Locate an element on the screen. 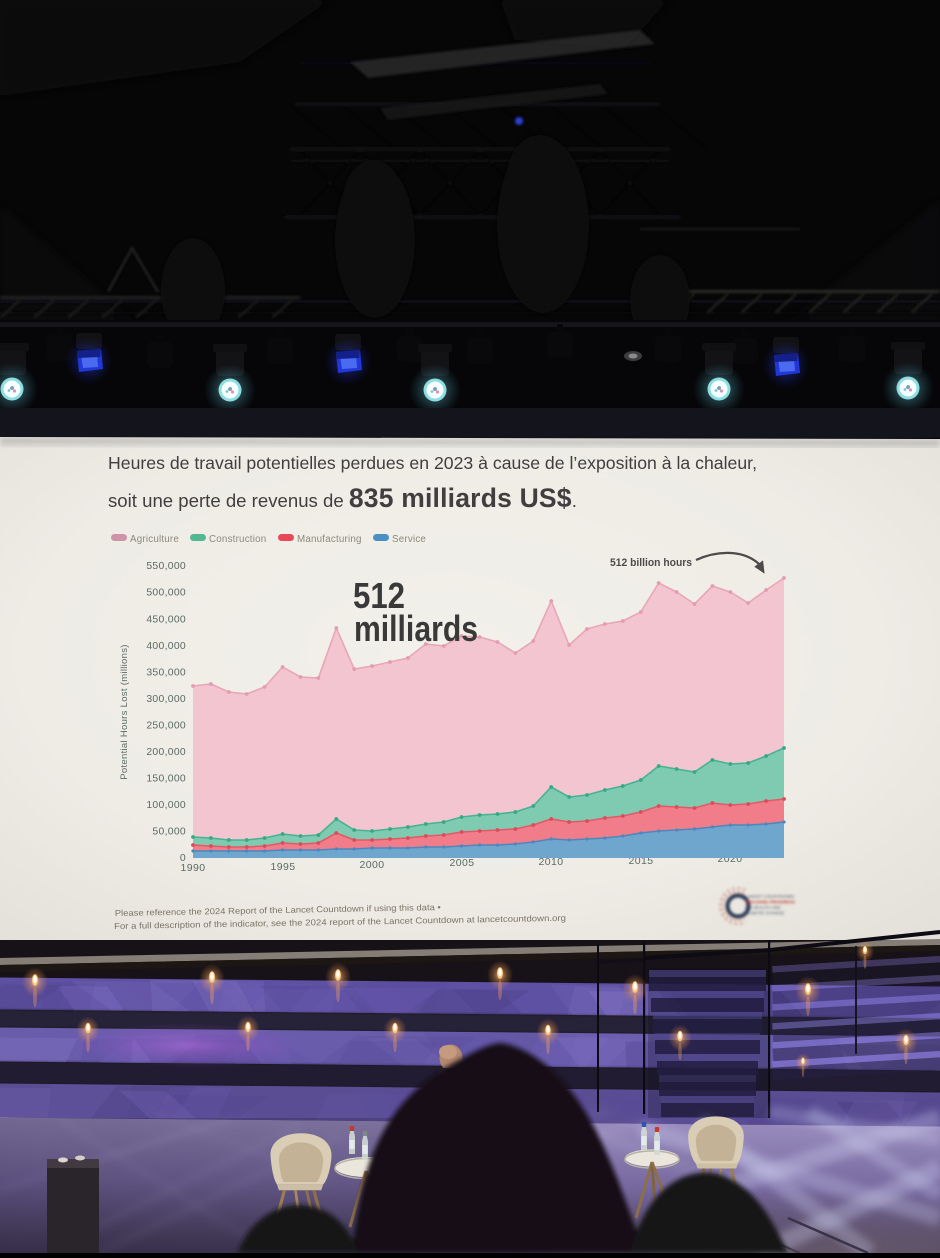  svg-text: 2005 is located at coordinates (462, 863).